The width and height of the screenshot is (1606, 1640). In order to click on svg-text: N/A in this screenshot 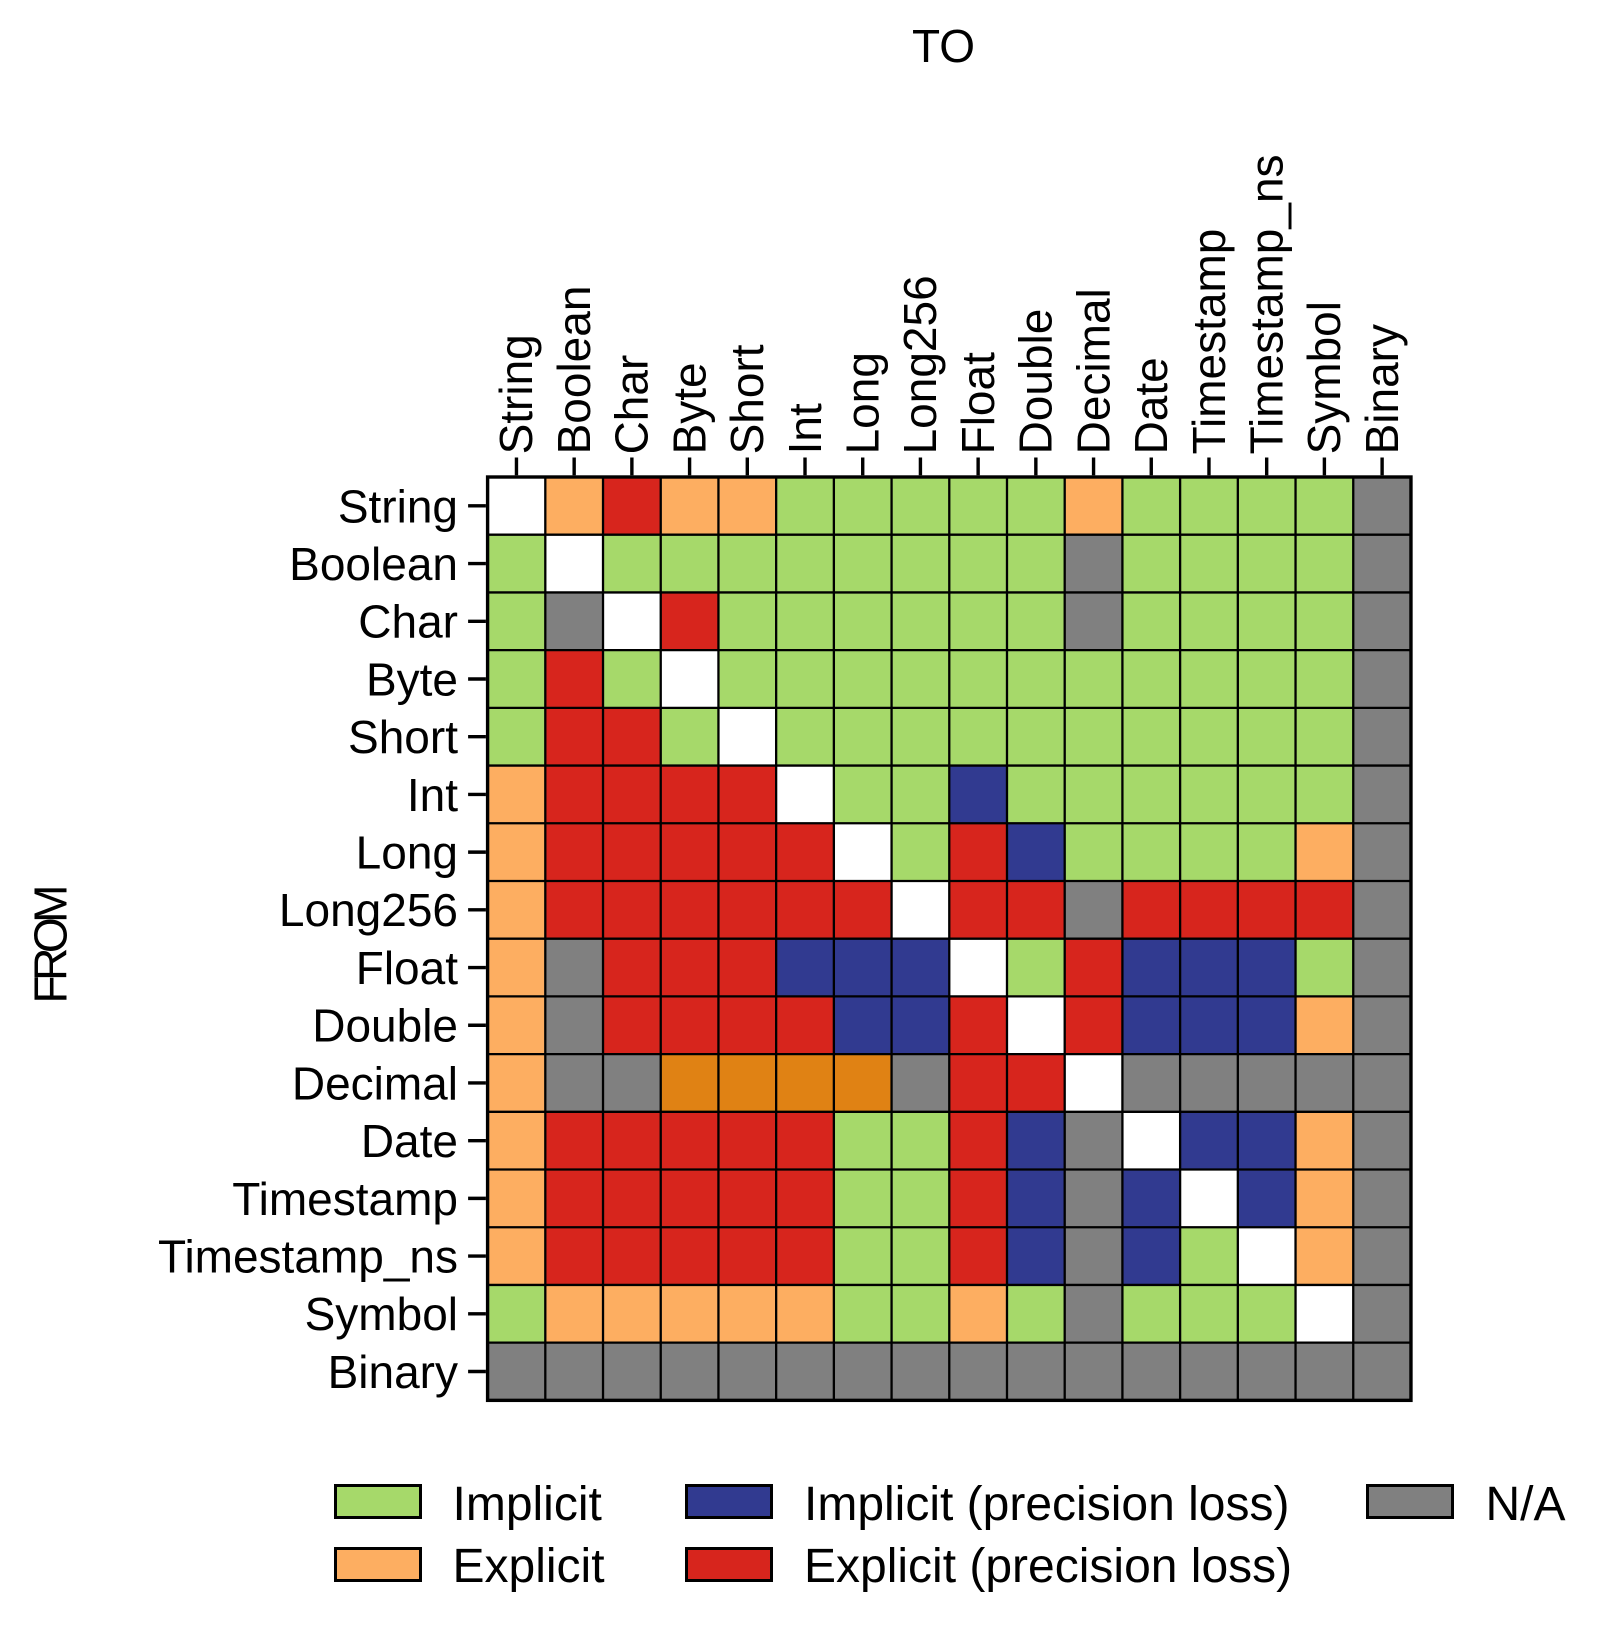, I will do `click(1526, 1504)`.